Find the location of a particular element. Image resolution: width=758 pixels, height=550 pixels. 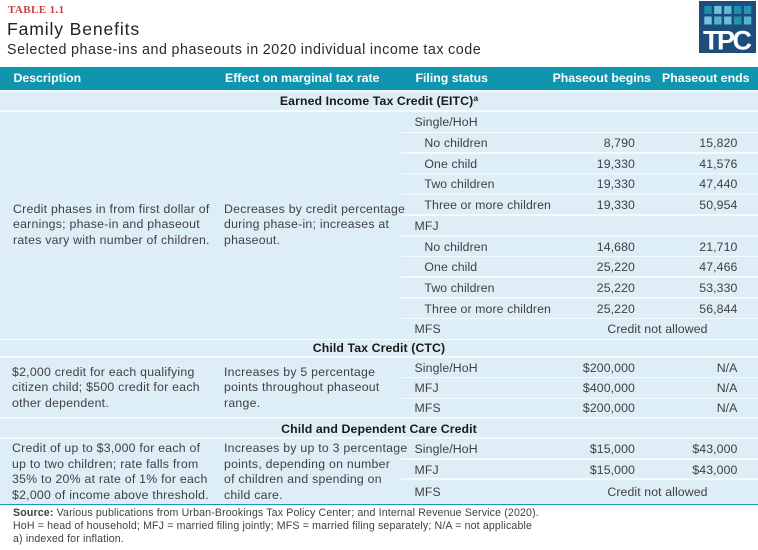

svg-text: TPC is located at coordinates (727, 40).